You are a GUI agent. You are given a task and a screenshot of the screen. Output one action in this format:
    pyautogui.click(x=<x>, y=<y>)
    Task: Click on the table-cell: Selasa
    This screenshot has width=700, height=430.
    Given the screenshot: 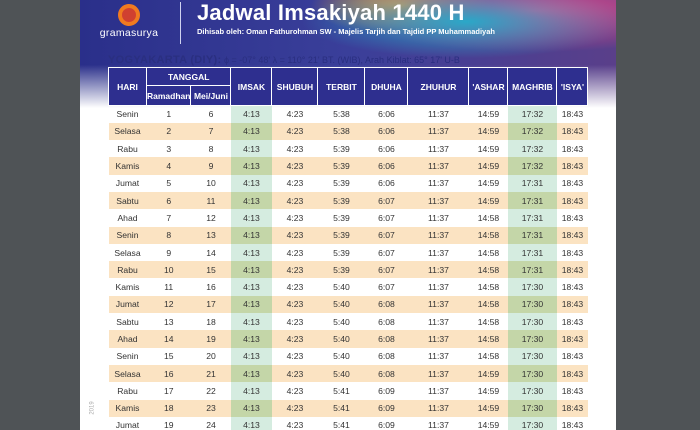 What is the action you would take?
    pyautogui.click(x=127, y=131)
    